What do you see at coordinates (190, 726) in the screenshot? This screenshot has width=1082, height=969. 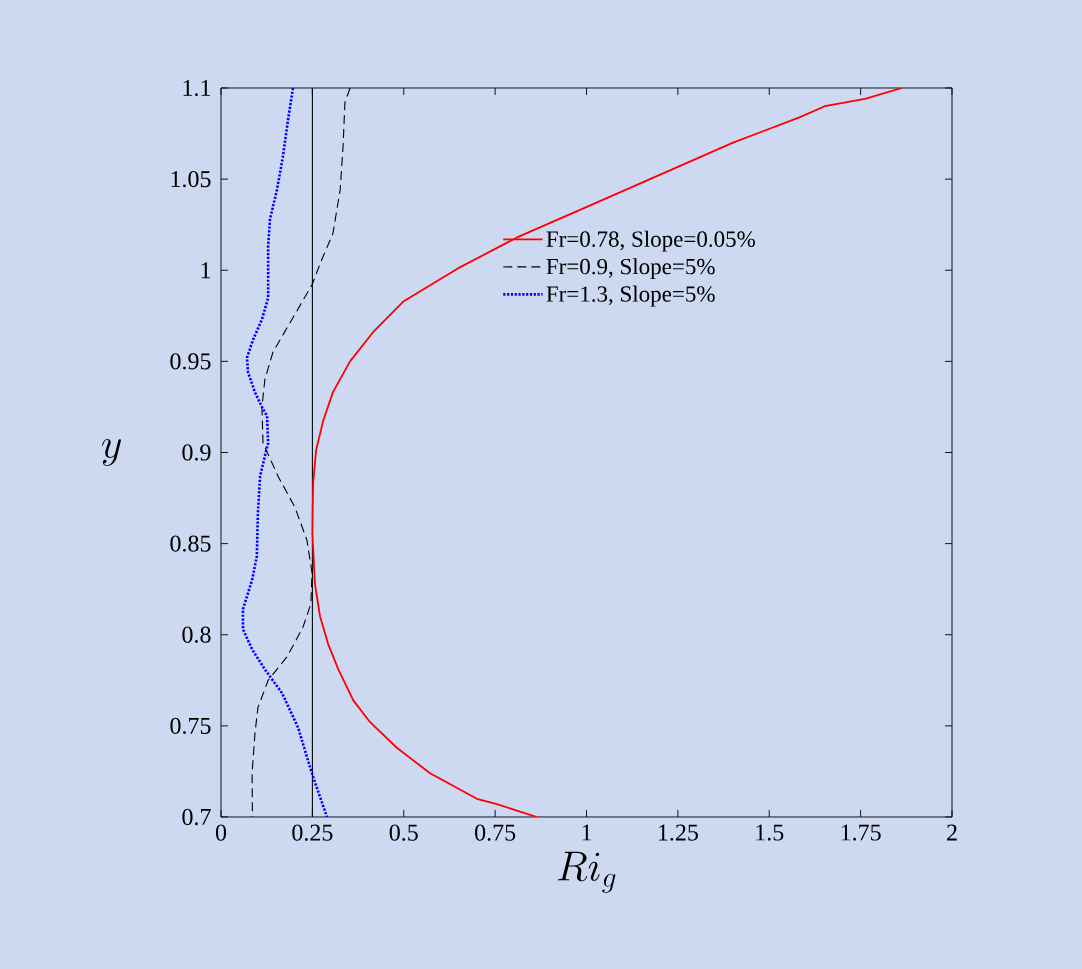 I see `y-tick-label: 0.75` at bounding box center [190, 726].